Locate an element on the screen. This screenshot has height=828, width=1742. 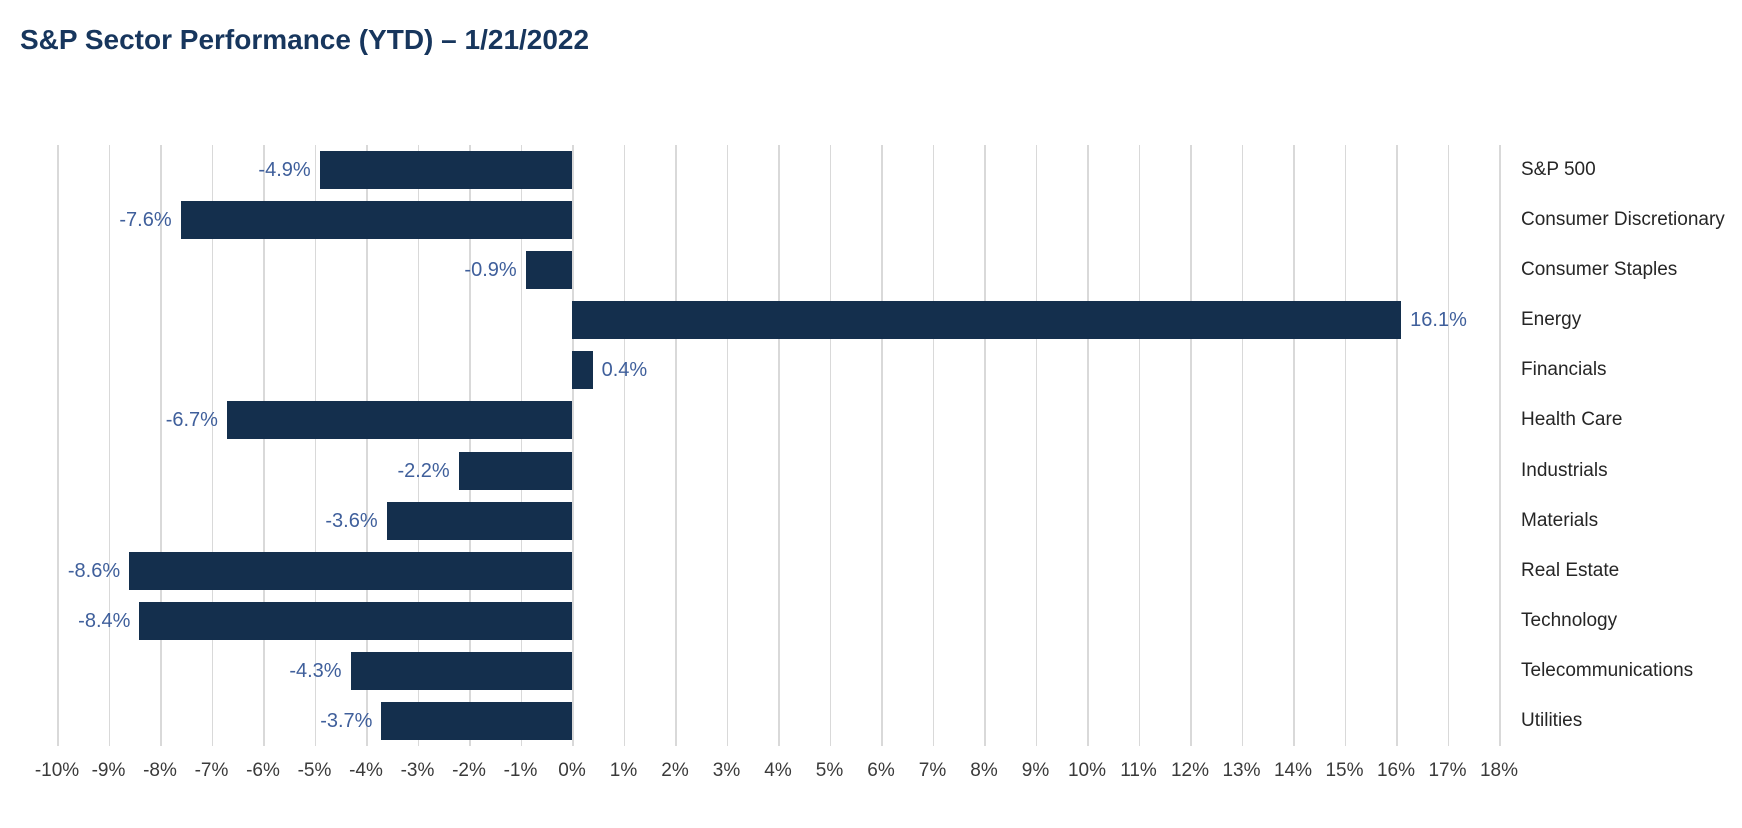
chart-title: S&P Sector Performance (YTD) – 1/21/2022 is located at coordinates (305, 39).